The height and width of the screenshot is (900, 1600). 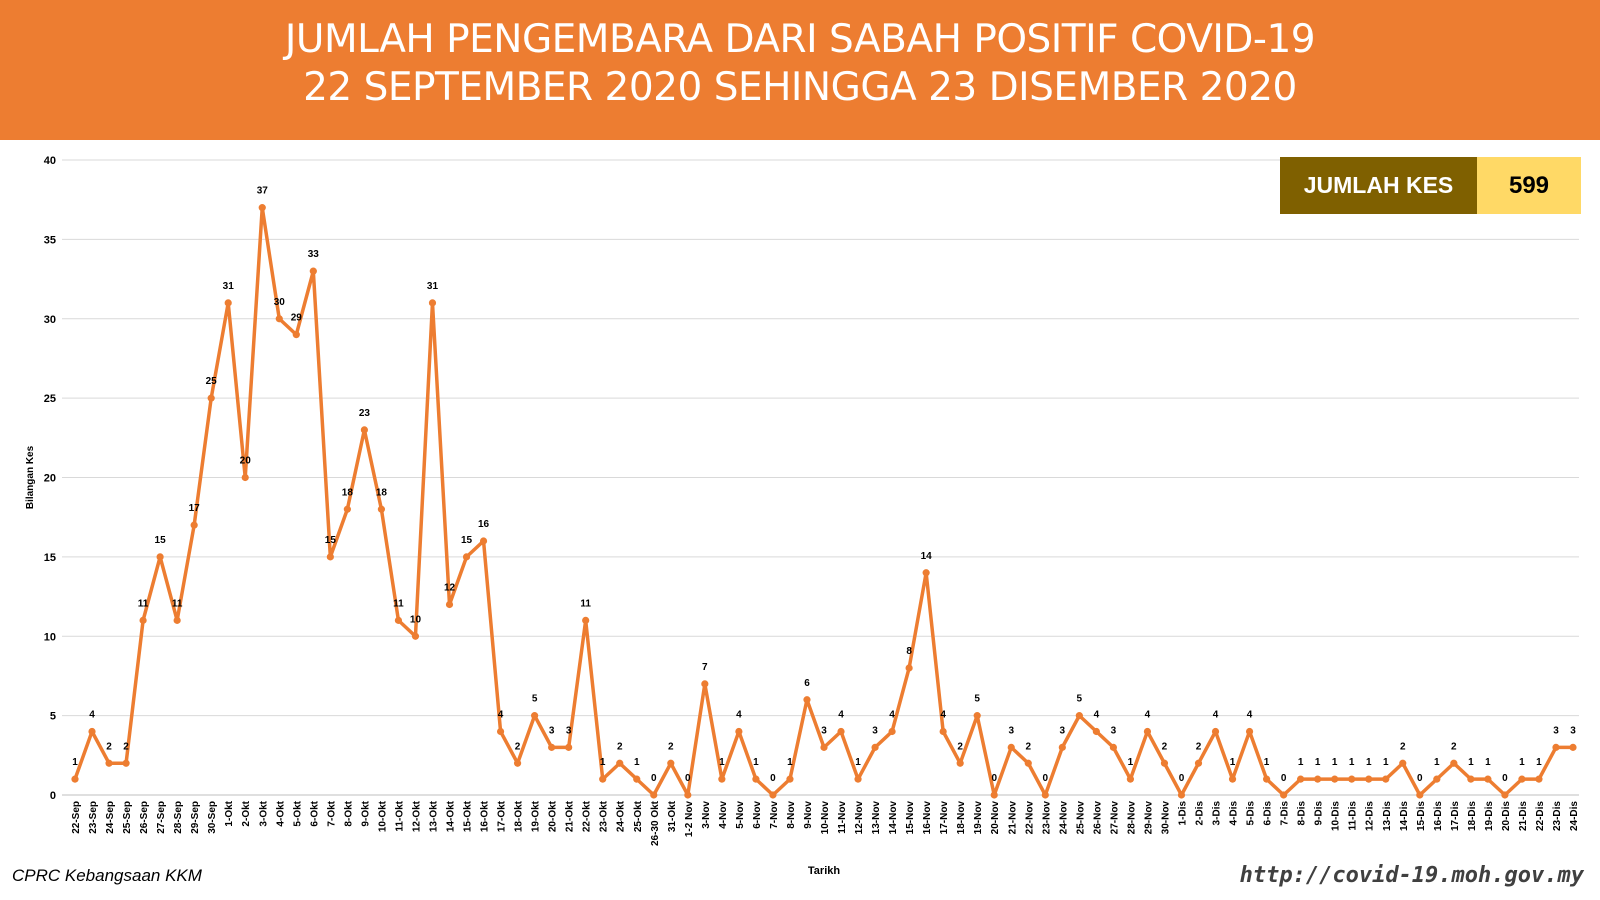 I want to click on x-tick-label: 18-Okt, so click(x=519, y=816).